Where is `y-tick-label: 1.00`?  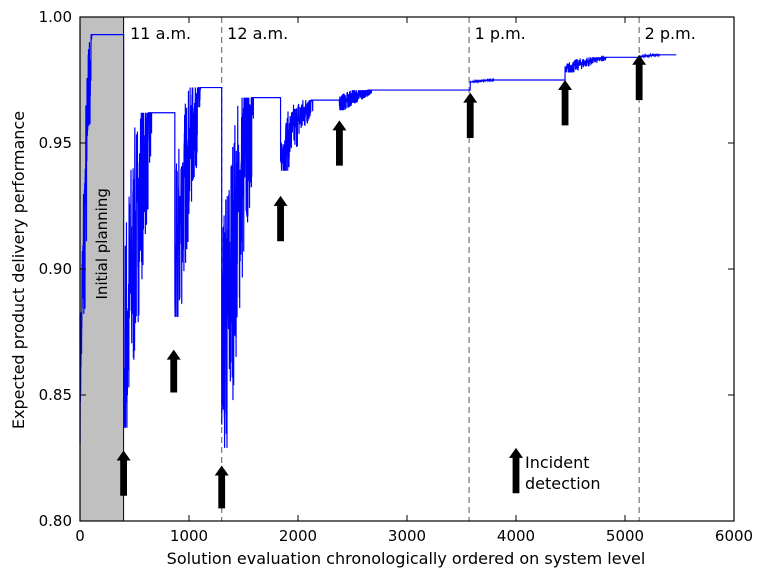
y-tick-label: 1.00 is located at coordinates (55, 17).